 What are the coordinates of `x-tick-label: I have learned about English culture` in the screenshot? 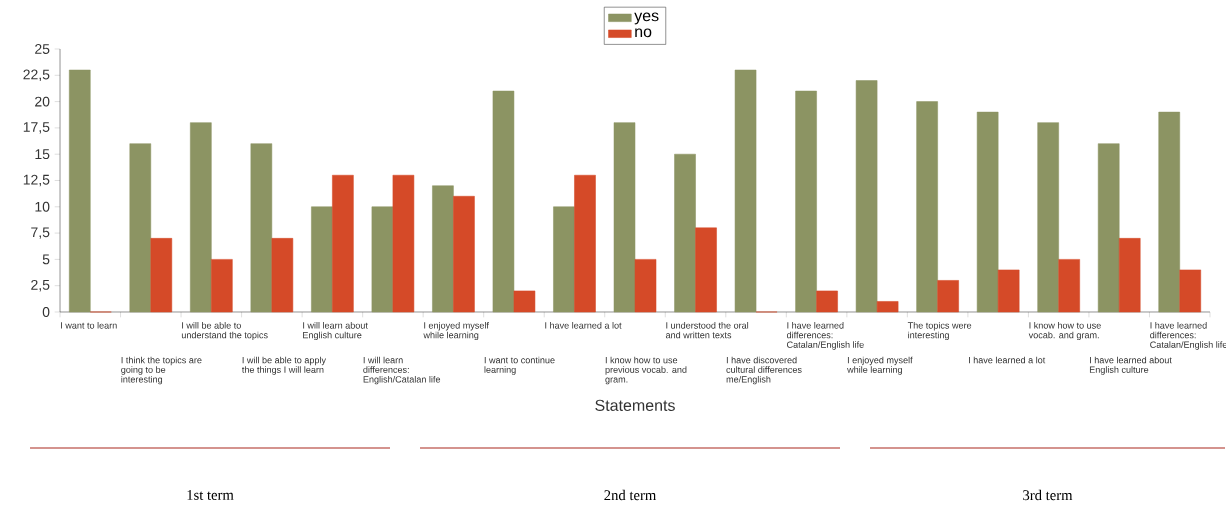 It's located at (1130, 365).